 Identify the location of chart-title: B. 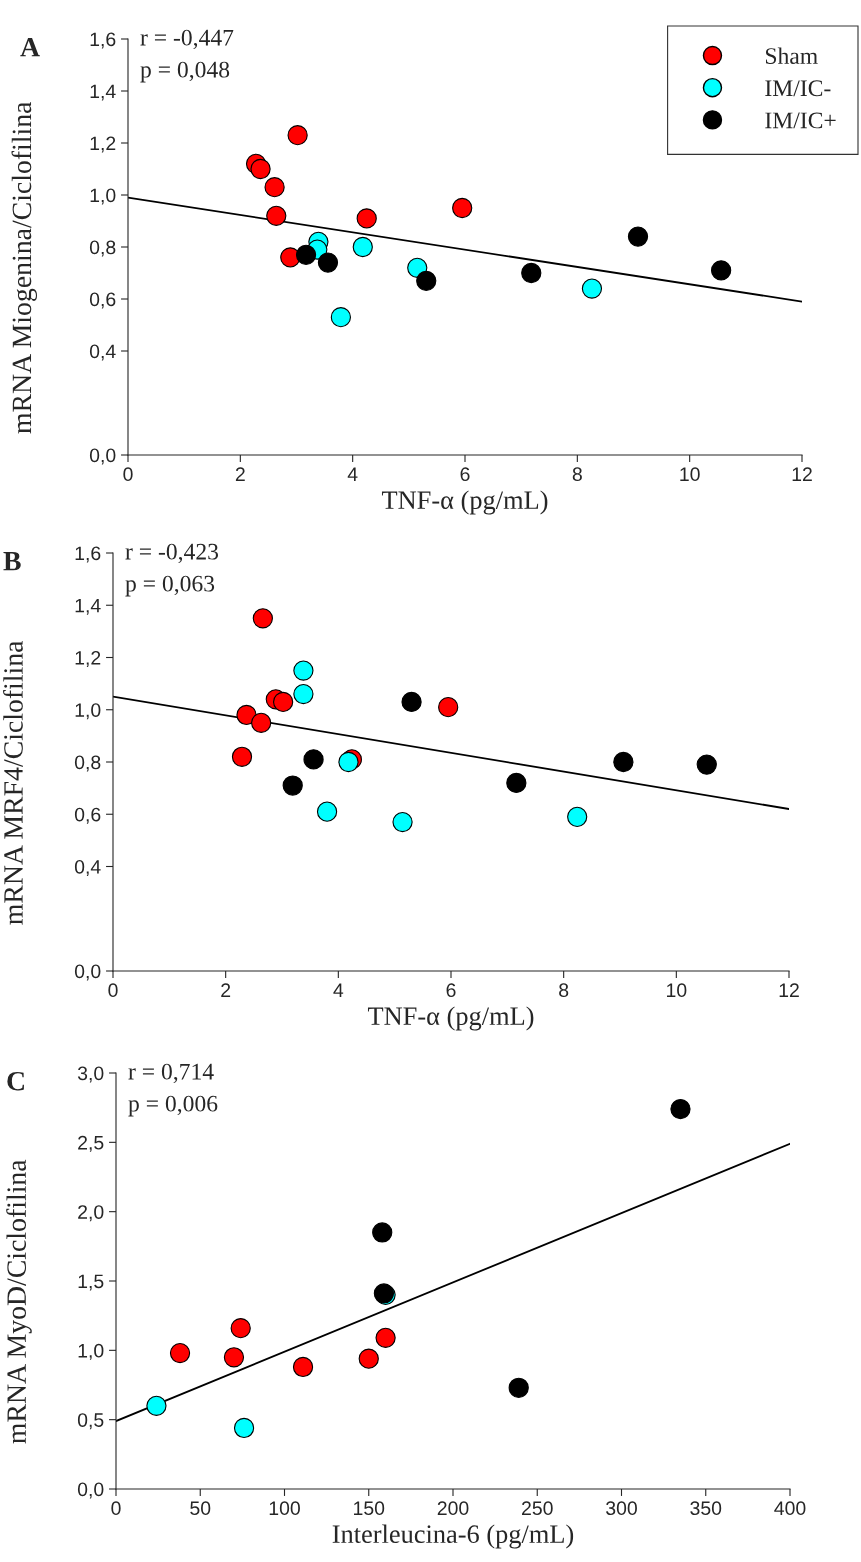
(12, 561).